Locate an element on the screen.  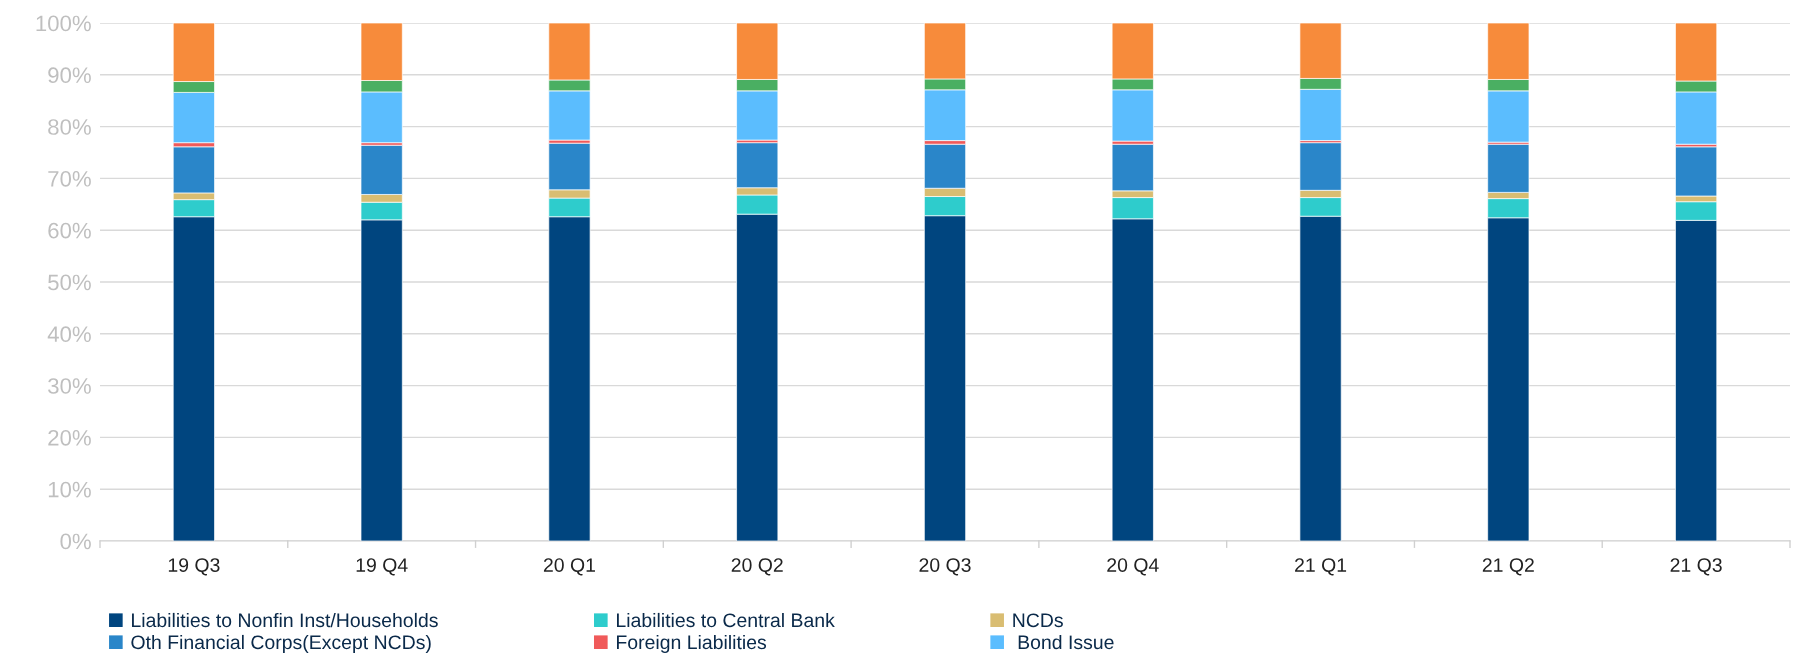
x-tick-label: 21 Q2 is located at coordinates (1508, 567).